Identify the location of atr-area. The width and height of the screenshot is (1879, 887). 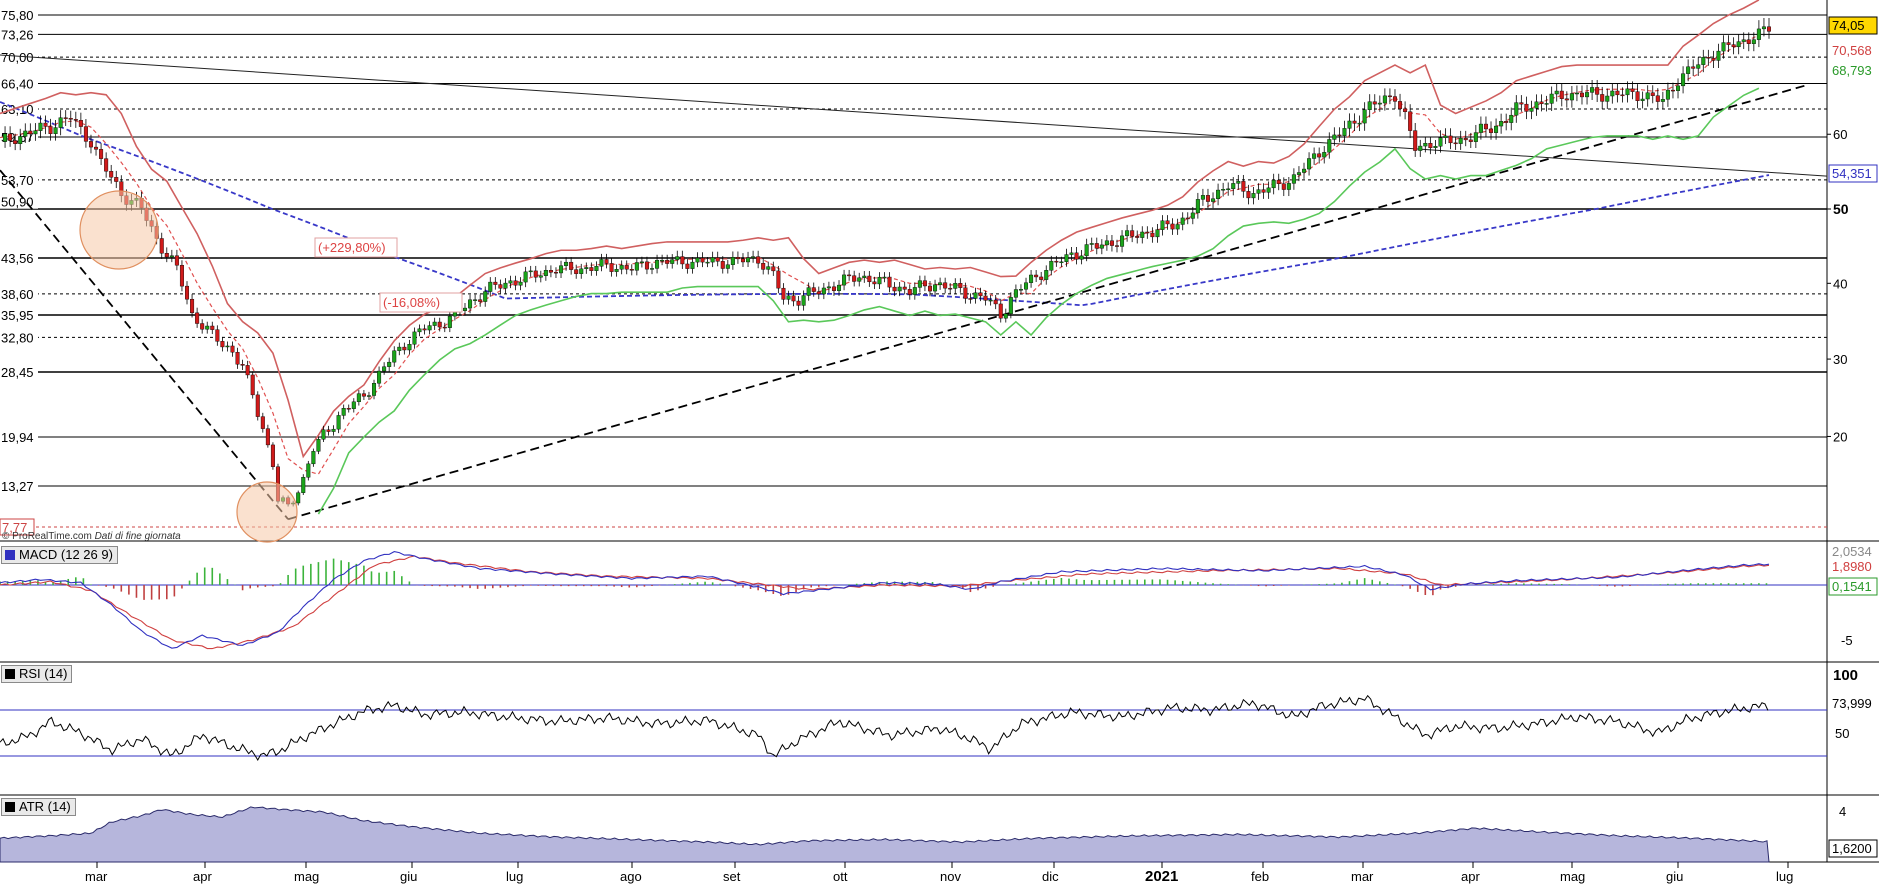
(885, 834).